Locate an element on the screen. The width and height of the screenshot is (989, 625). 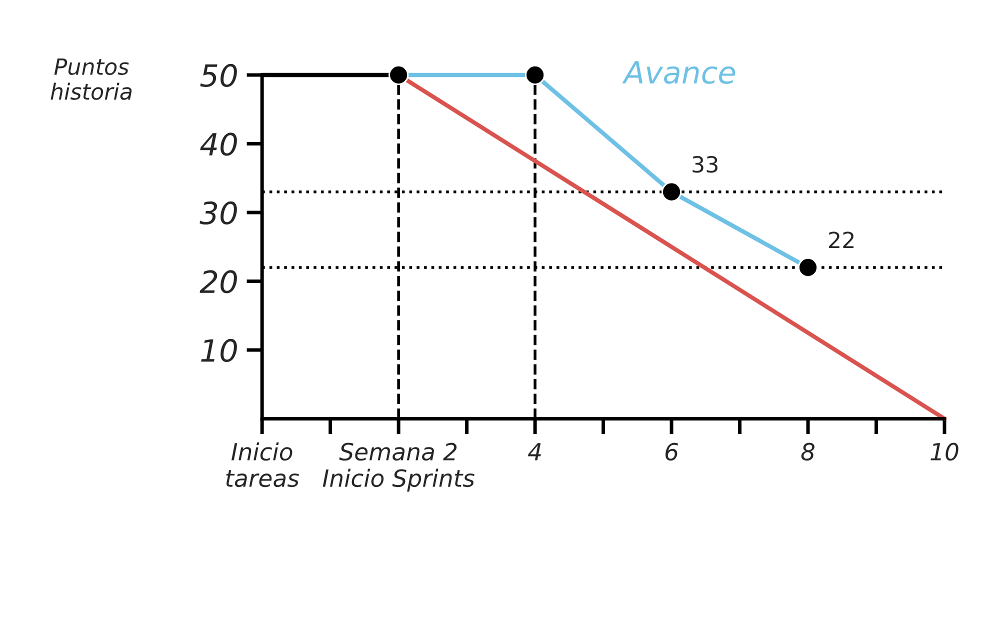
y-tick-label: 50 is located at coordinates (218, 76).